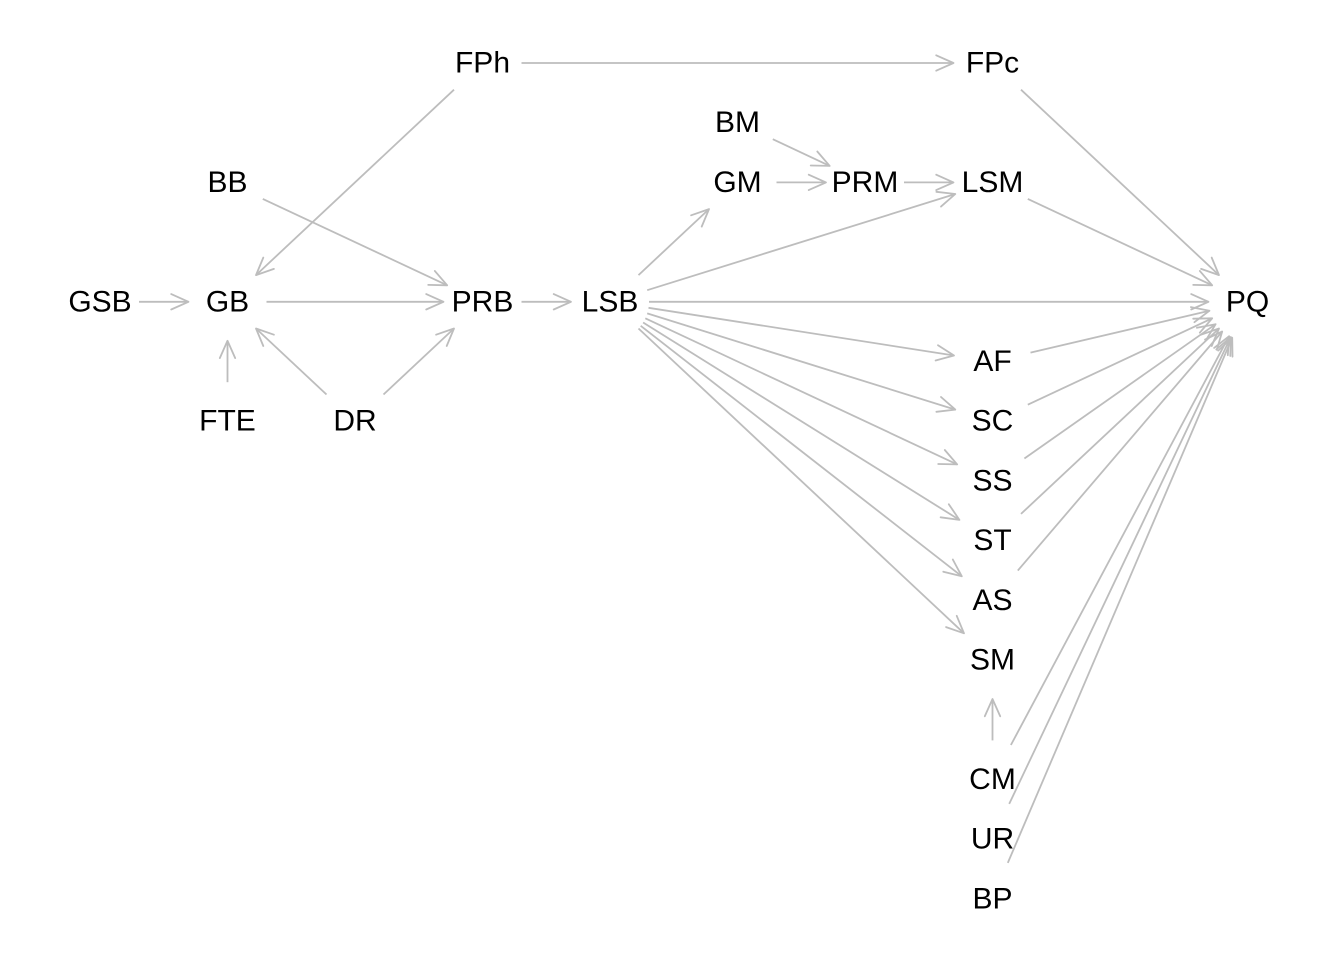 The height and width of the screenshot is (960, 1344). Describe the element at coordinates (992, 361) in the screenshot. I see `node-af: AF` at that location.